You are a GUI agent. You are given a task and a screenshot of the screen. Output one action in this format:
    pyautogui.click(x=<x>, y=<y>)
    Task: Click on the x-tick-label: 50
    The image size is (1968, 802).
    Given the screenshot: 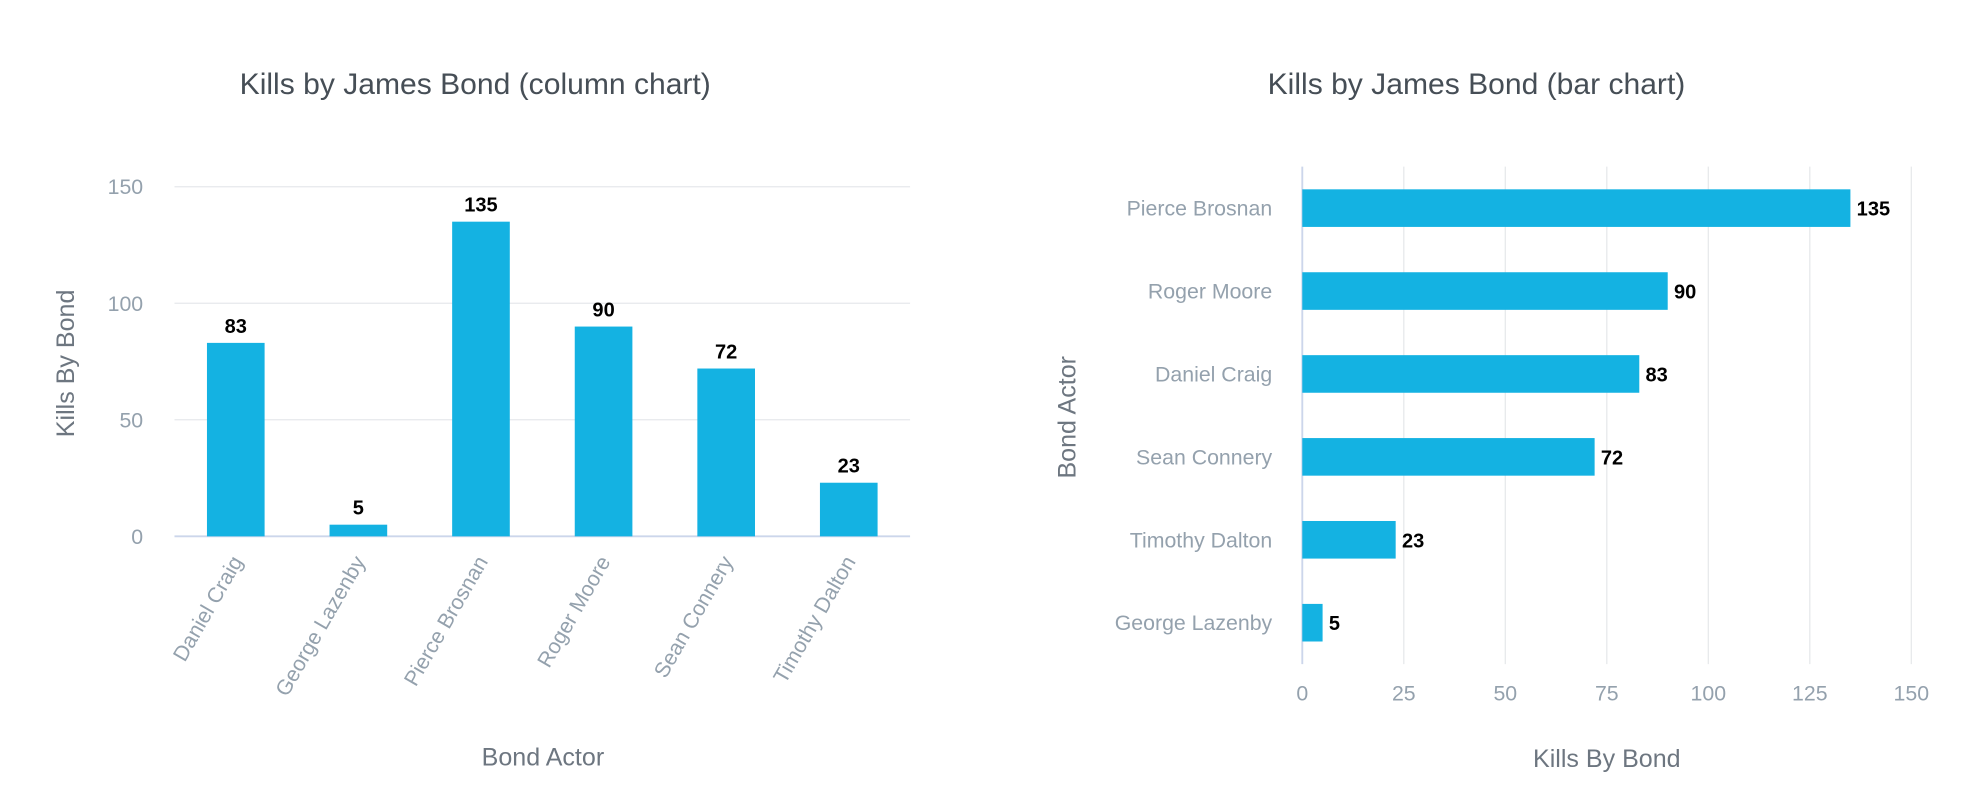 What is the action you would take?
    pyautogui.click(x=1505, y=693)
    